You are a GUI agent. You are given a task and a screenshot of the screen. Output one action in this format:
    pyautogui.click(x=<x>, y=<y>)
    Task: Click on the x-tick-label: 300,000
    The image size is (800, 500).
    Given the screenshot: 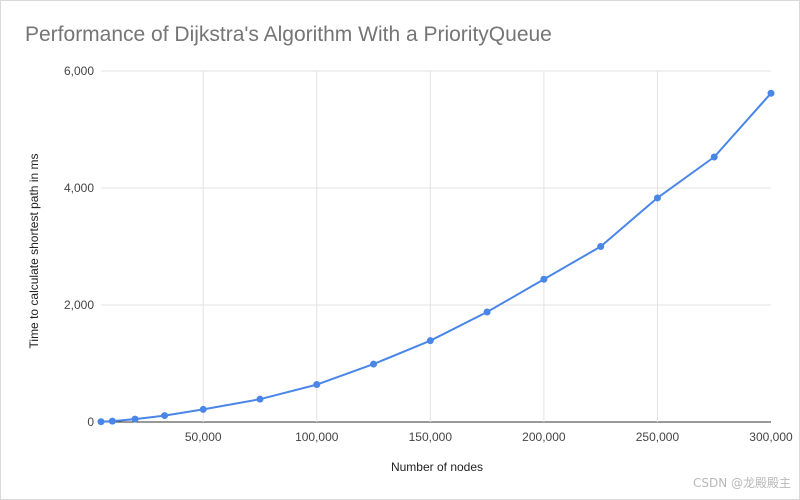 What is the action you would take?
    pyautogui.click(x=771, y=437)
    